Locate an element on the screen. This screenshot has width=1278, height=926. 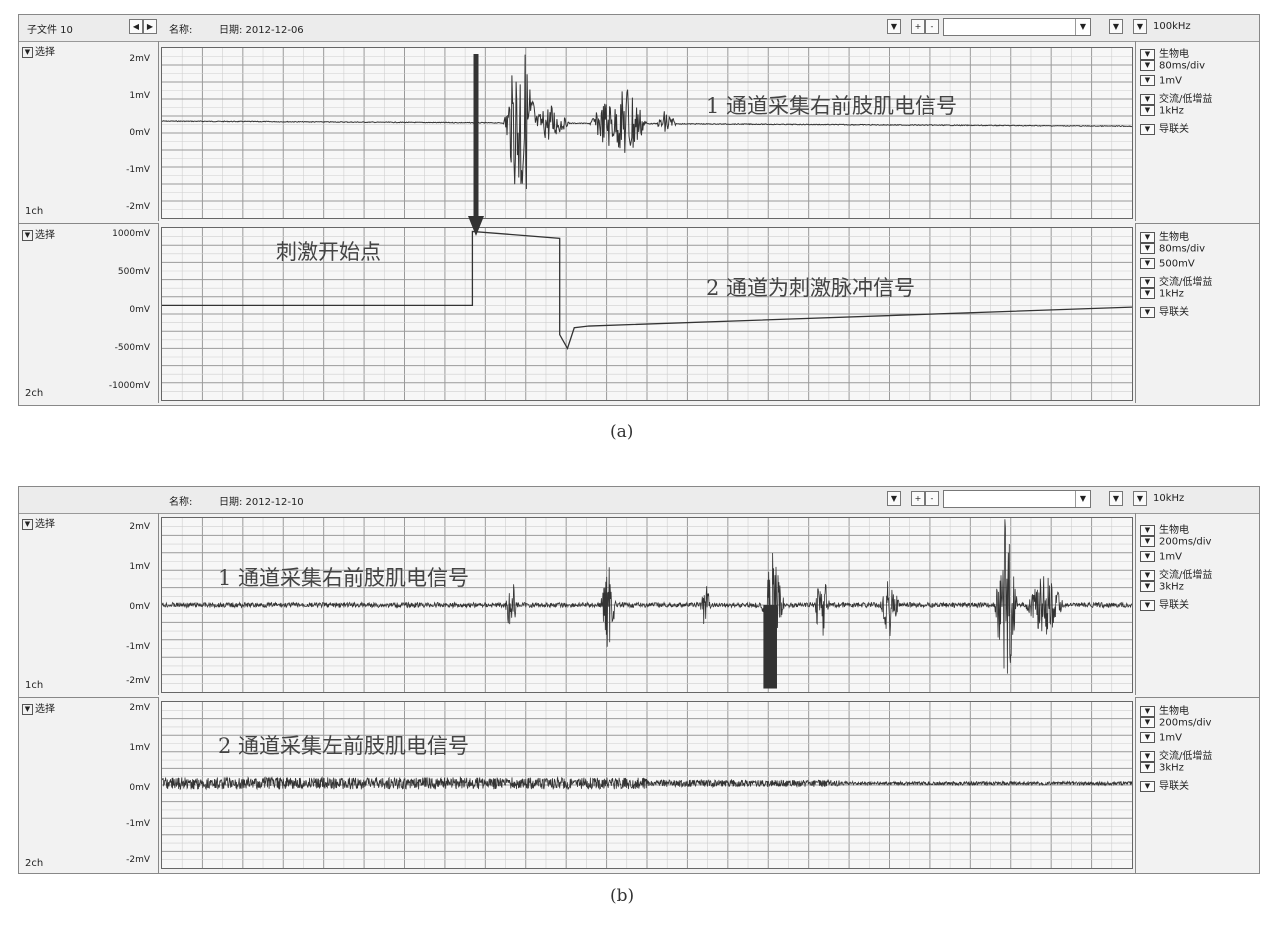
waveform-plot-a-ch1 is located at coordinates (647, 133).